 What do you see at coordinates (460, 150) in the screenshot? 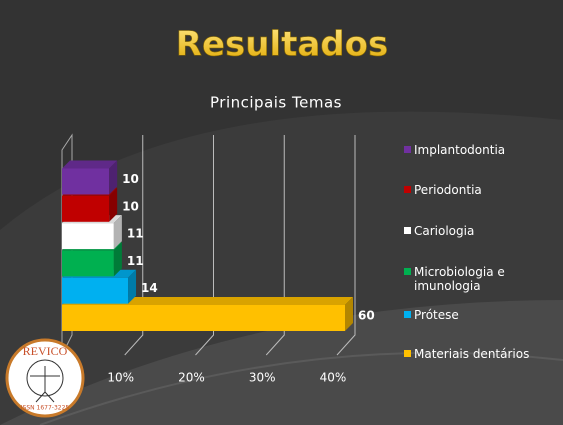
I see `legend-label: Implantodontia` at bounding box center [460, 150].